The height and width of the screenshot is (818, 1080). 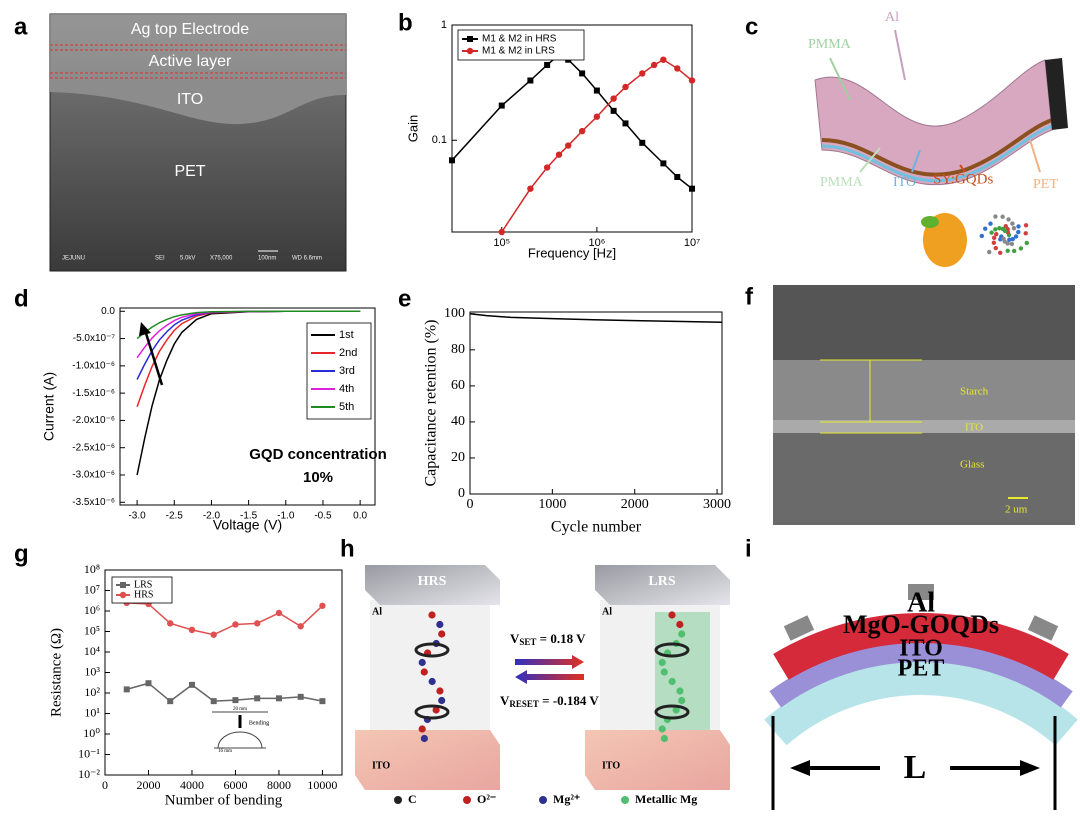 What do you see at coordinates (318, 454) in the screenshot?
I see `annotation: GQD concentration` at bounding box center [318, 454].